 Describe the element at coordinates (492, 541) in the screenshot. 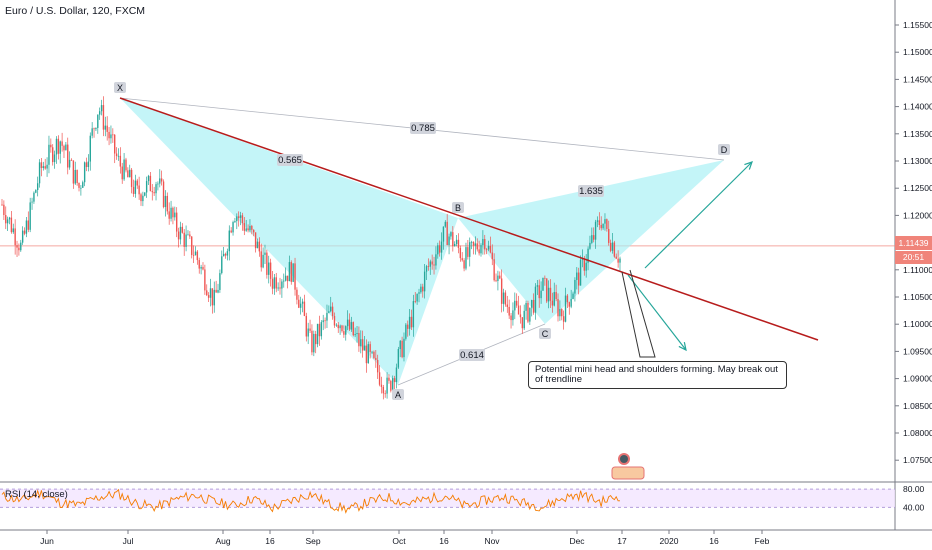

I see `x-tick-label: Nov` at that location.